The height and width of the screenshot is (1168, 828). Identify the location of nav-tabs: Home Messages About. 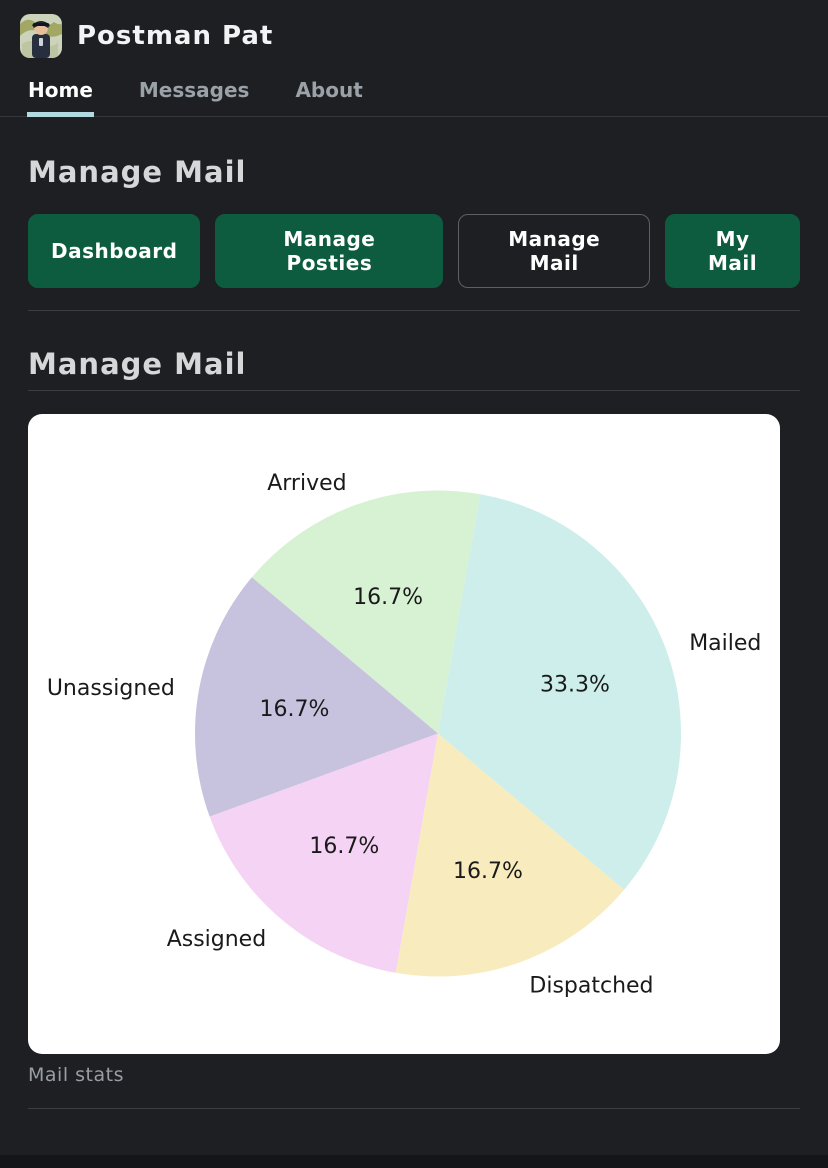
(414, 97).